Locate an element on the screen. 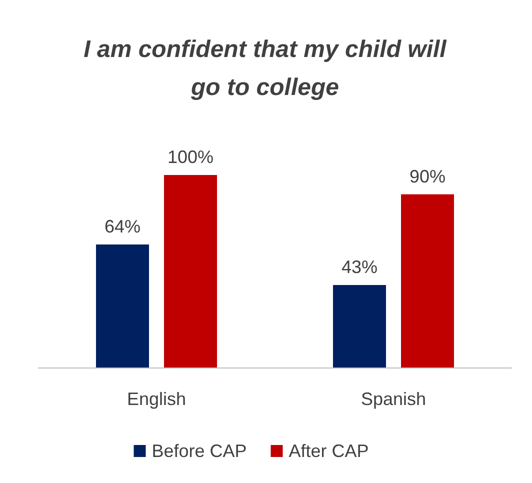 The height and width of the screenshot is (483, 532). data-label: 43% is located at coordinates (359, 267).